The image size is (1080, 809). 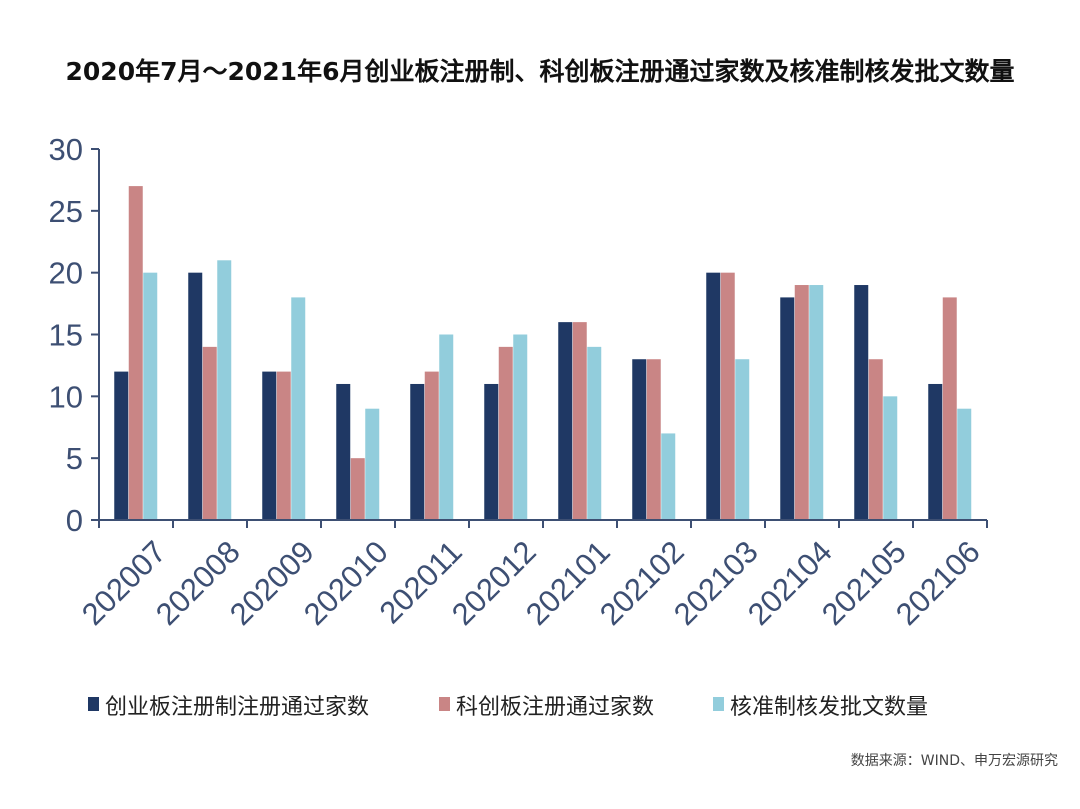 I want to click on y-tick-label: 0, so click(x=74, y=520).